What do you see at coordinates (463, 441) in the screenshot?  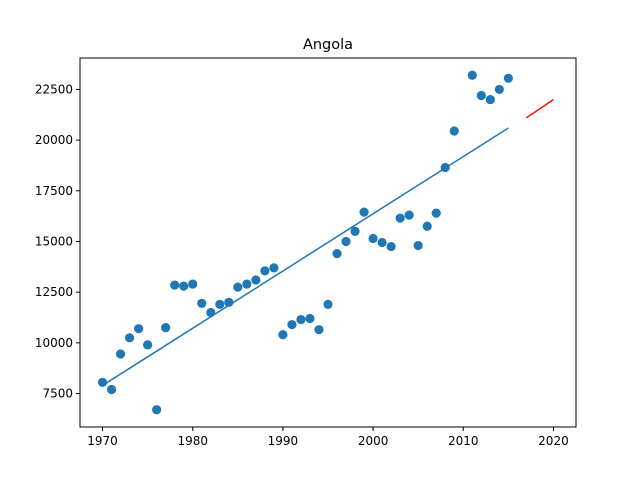 I see `x-tick-label: 2010` at bounding box center [463, 441].